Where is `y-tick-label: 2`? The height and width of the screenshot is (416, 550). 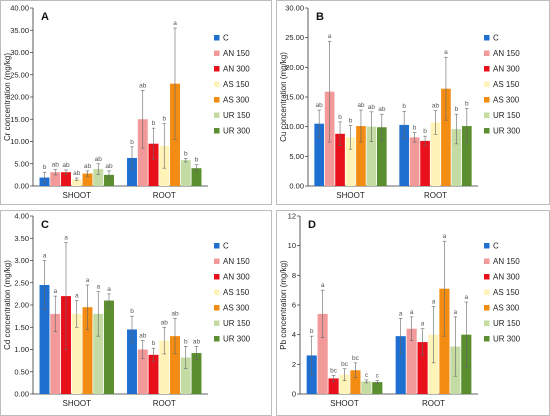 y-tick-label: 2 is located at coordinates (294, 364).